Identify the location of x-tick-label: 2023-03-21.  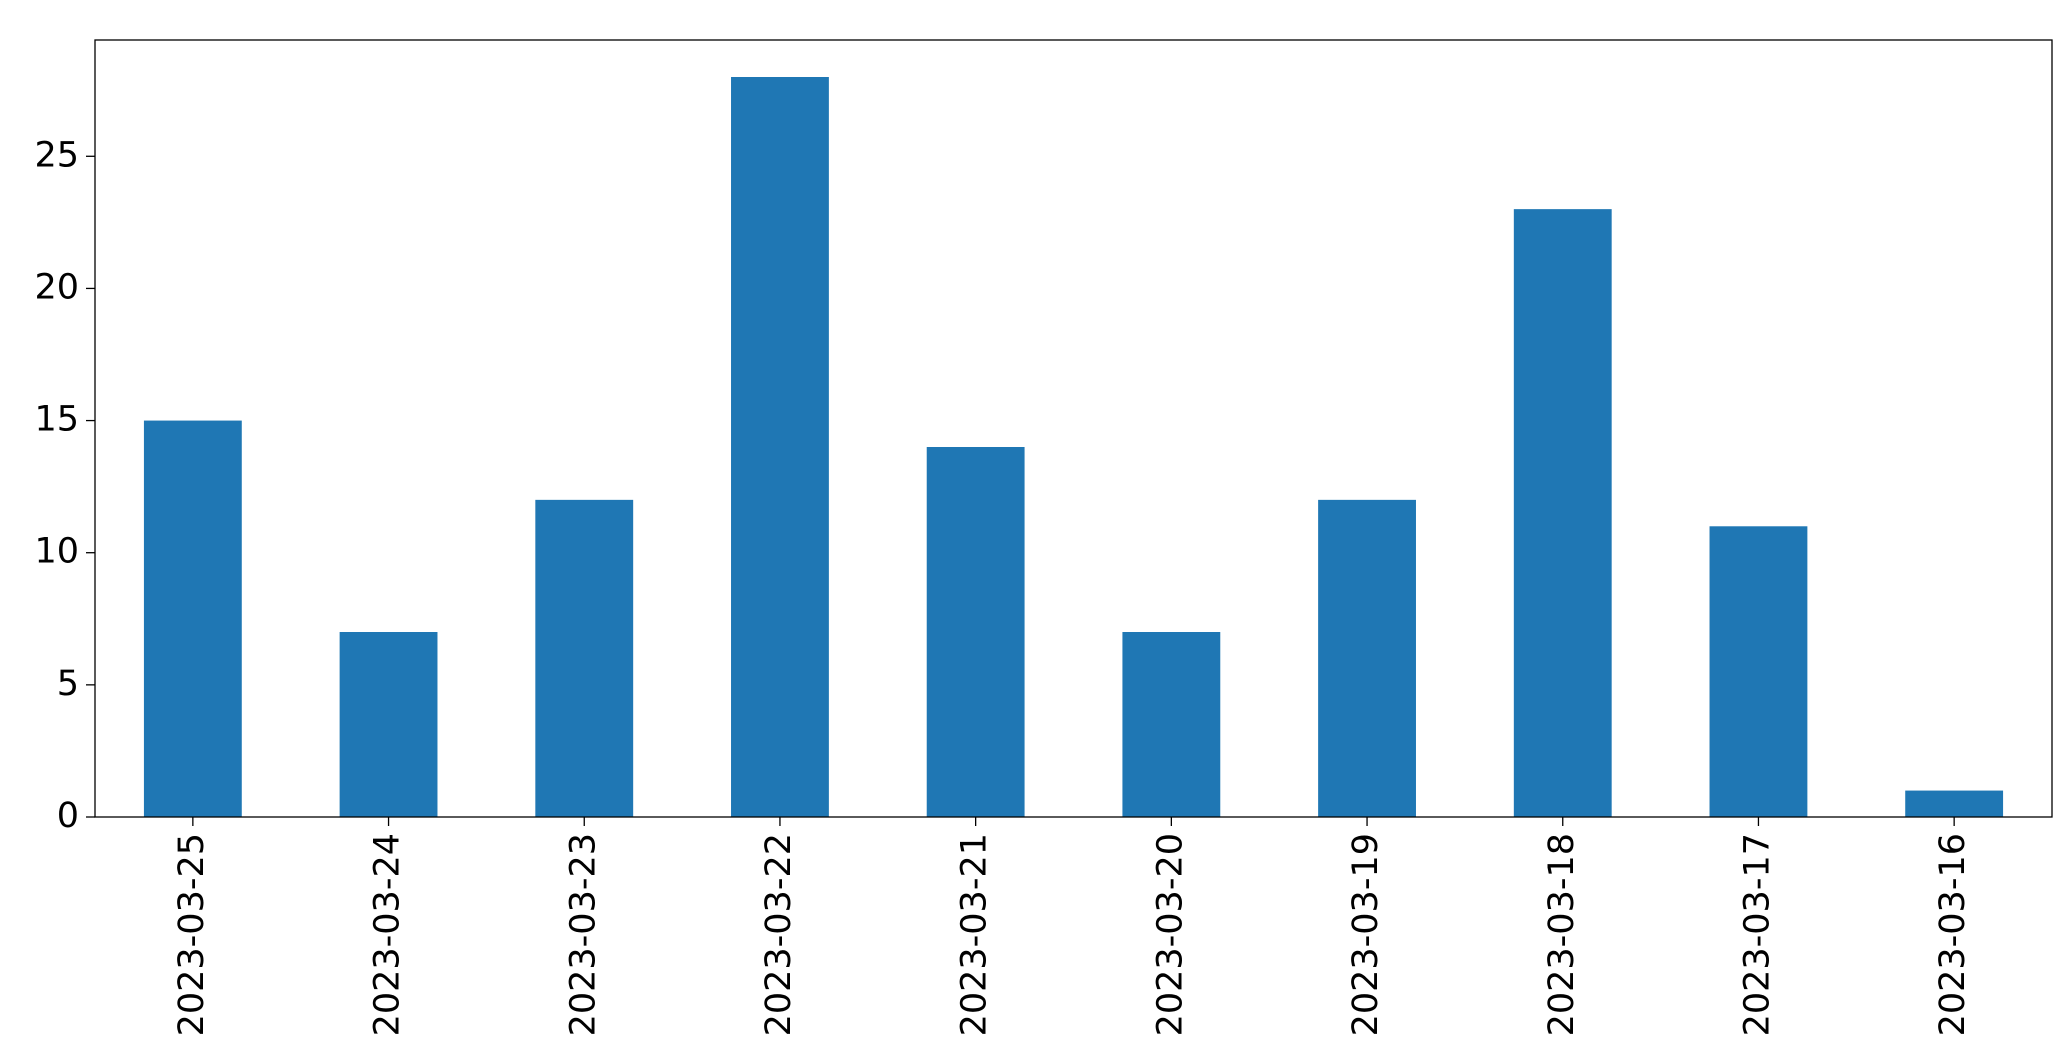
(975, 934).